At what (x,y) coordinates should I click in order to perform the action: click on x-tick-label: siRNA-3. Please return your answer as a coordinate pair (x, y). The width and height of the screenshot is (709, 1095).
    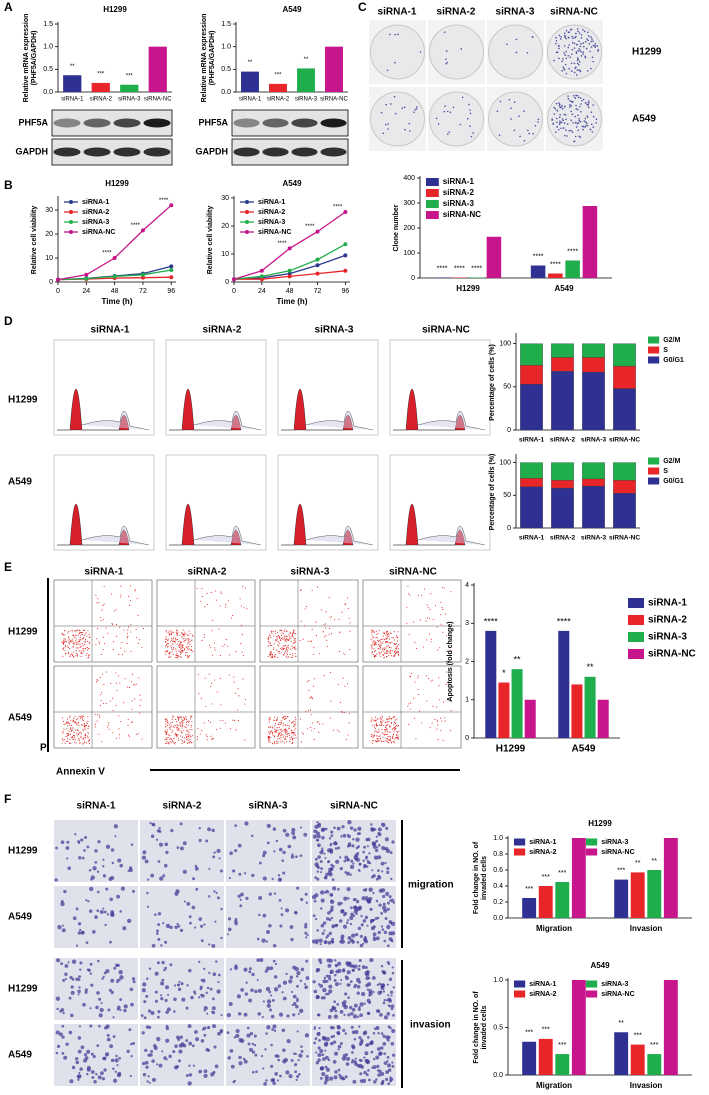
    Looking at the image, I should click on (594, 538).